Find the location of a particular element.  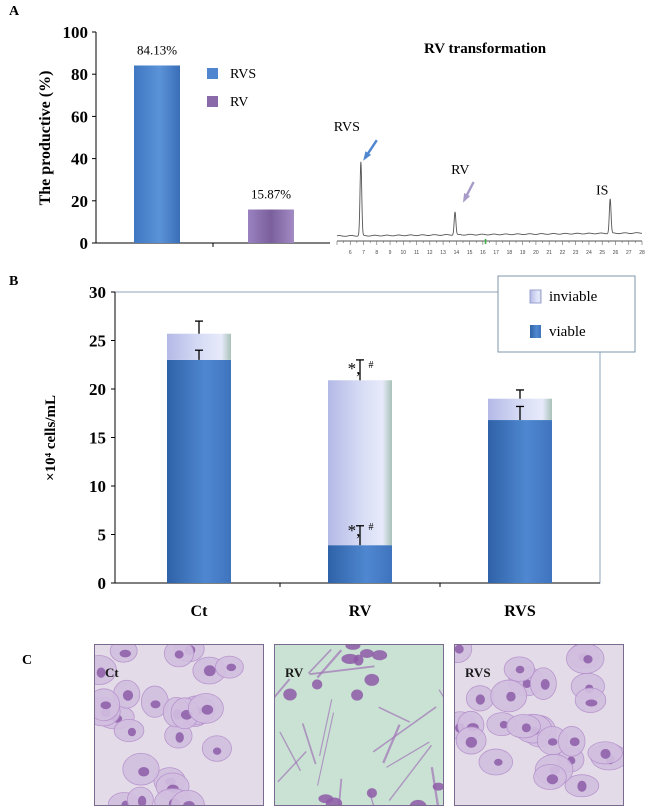

chromatogram-tick-label: 19 is located at coordinates (523, 253).